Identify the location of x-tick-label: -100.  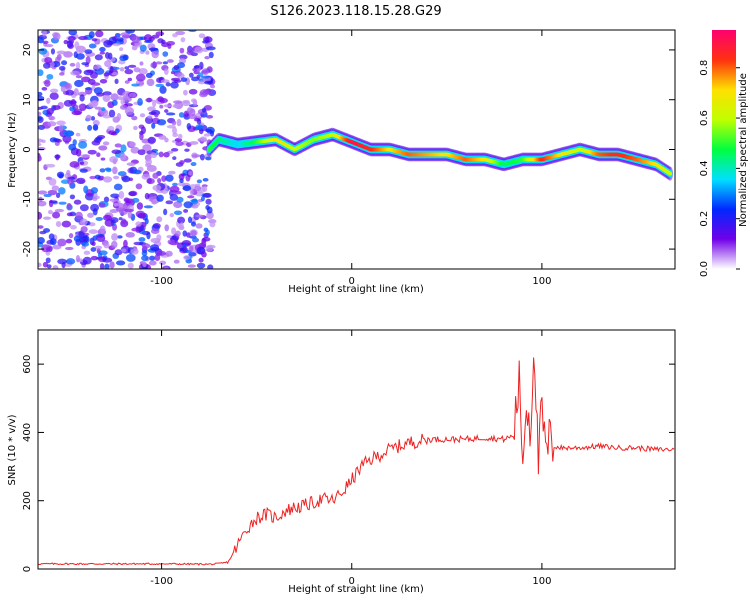
(161, 581).